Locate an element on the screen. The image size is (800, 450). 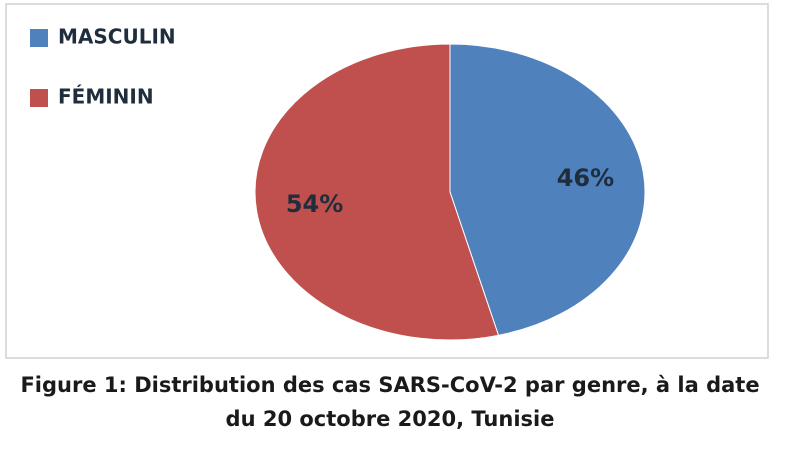
legend-label: MASCULIN is located at coordinates (117, 37).